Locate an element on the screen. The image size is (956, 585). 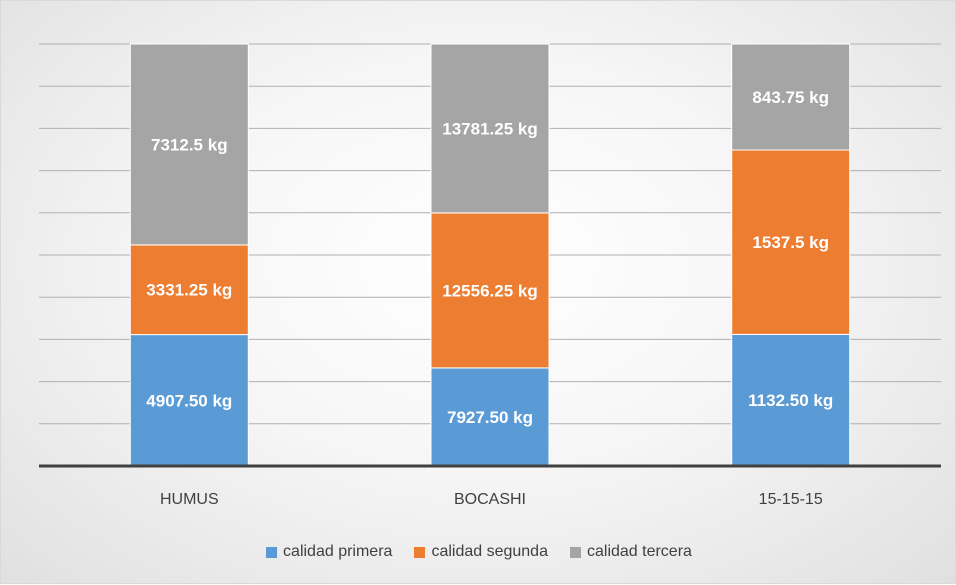
data-label: 1537.5 kg is located at coordinates (790, 242).